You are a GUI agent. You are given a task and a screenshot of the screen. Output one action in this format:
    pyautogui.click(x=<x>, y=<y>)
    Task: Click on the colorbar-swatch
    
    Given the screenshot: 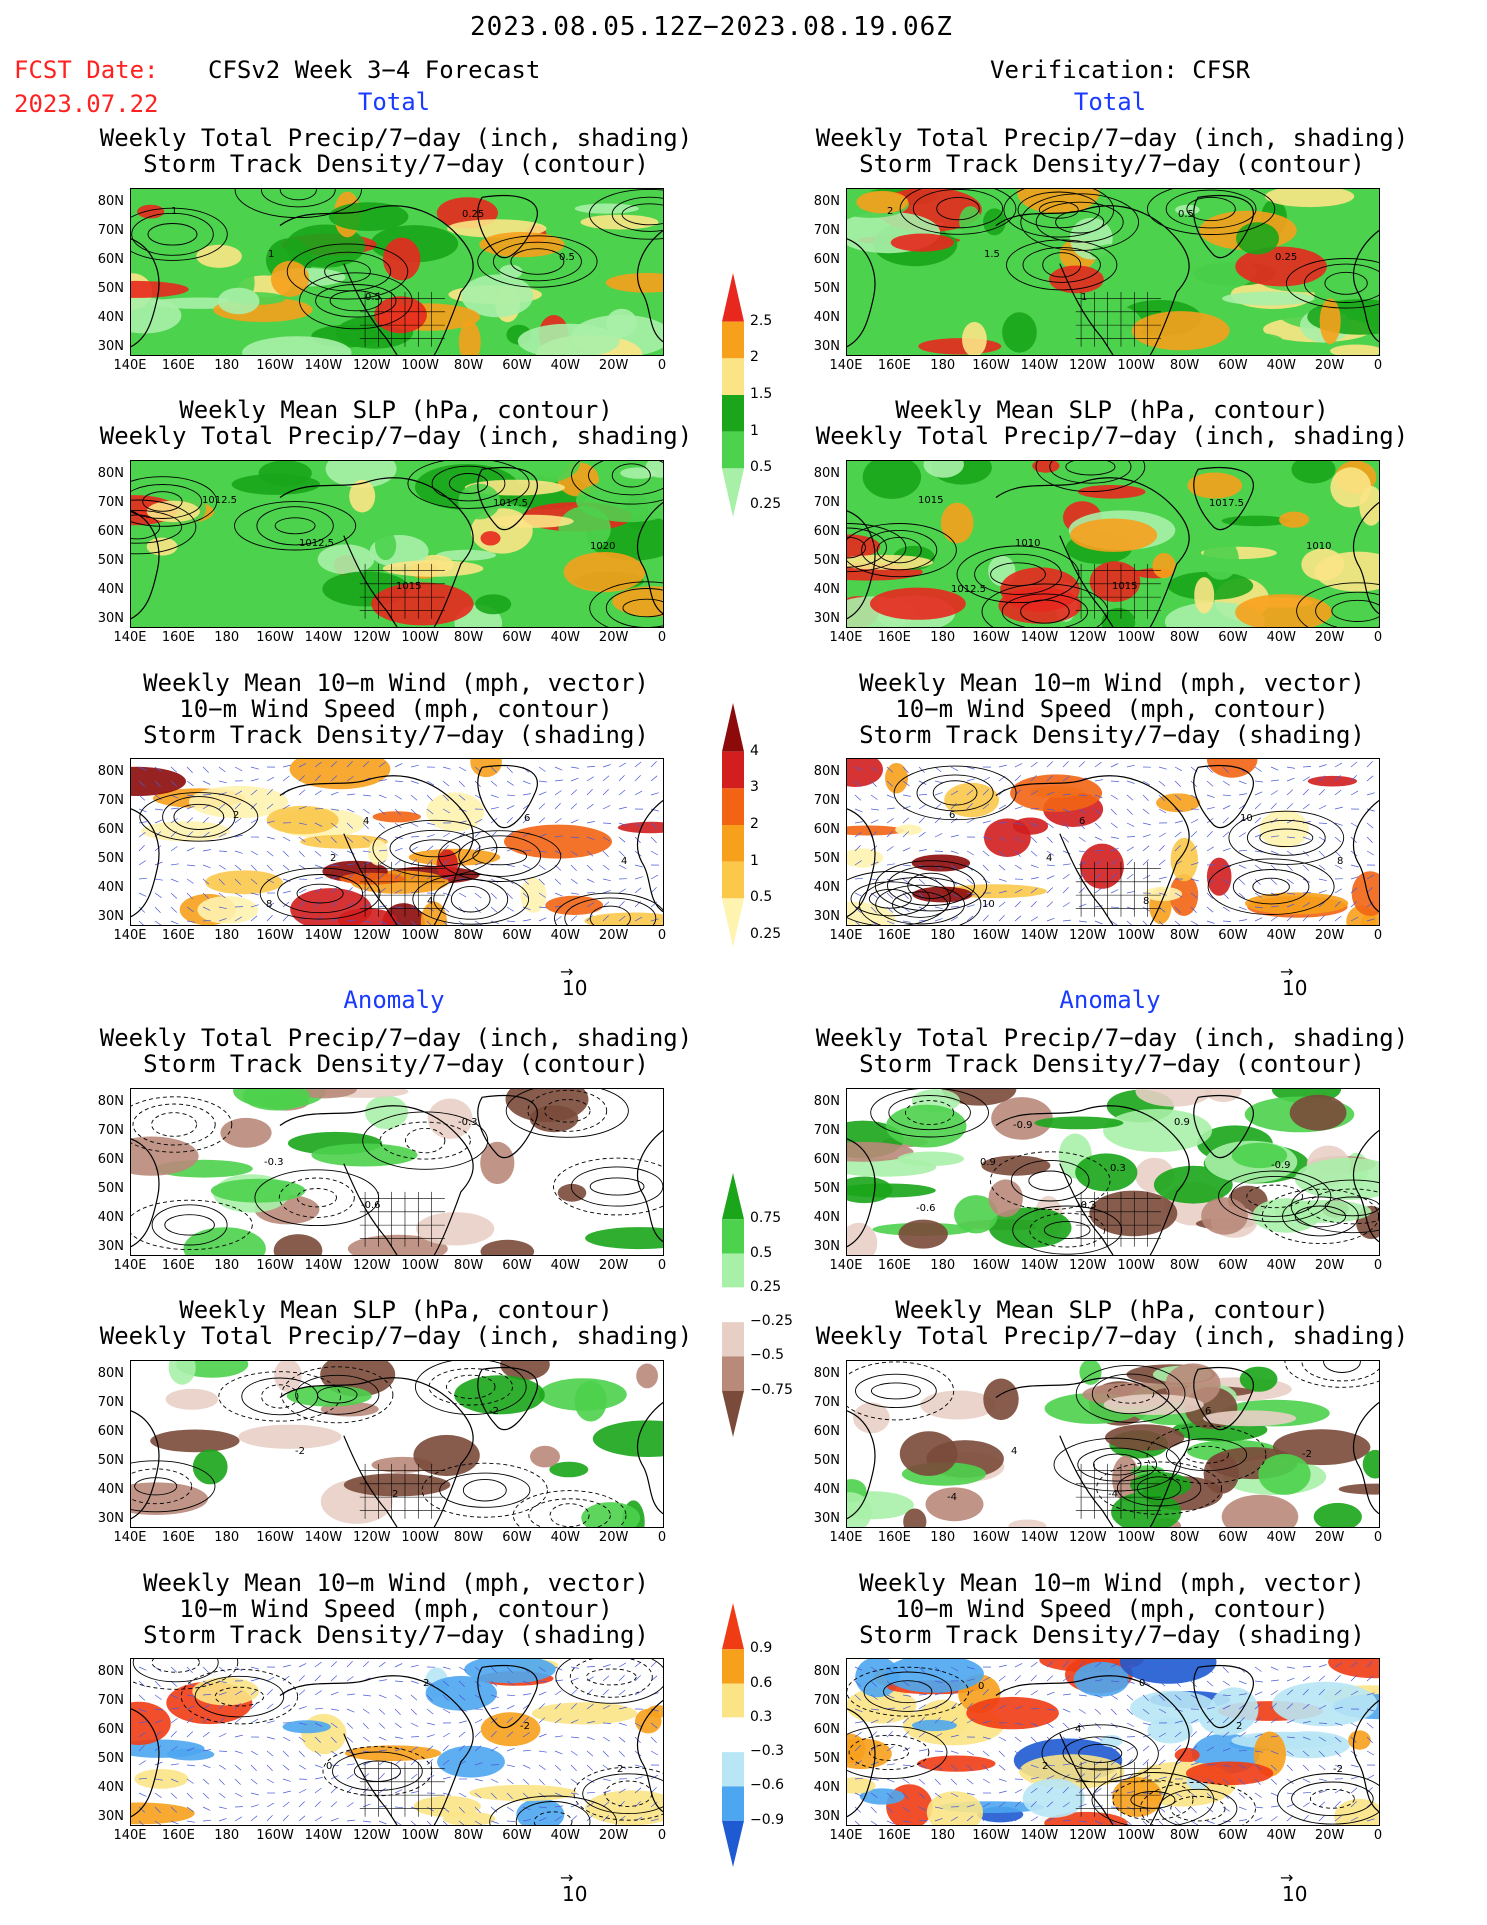 What is the action you would take?
    pyautogui.click(x=733, y=1803)
    